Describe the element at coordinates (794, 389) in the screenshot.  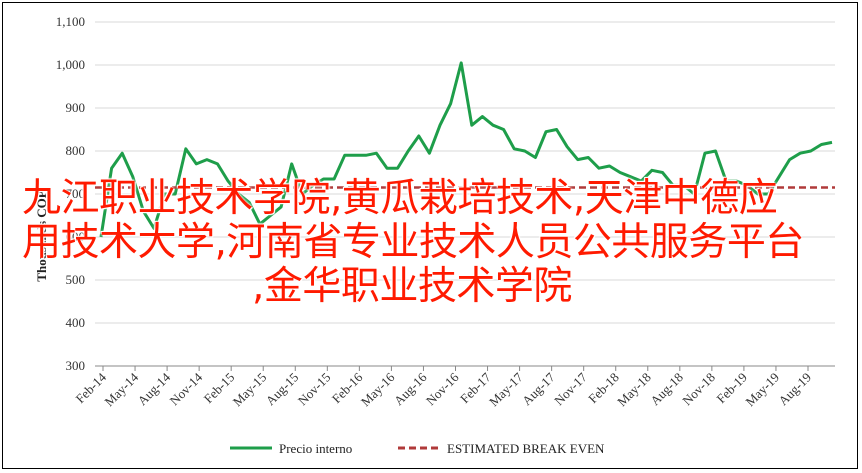
I see `x-tick-label: Aug-19` at that location.